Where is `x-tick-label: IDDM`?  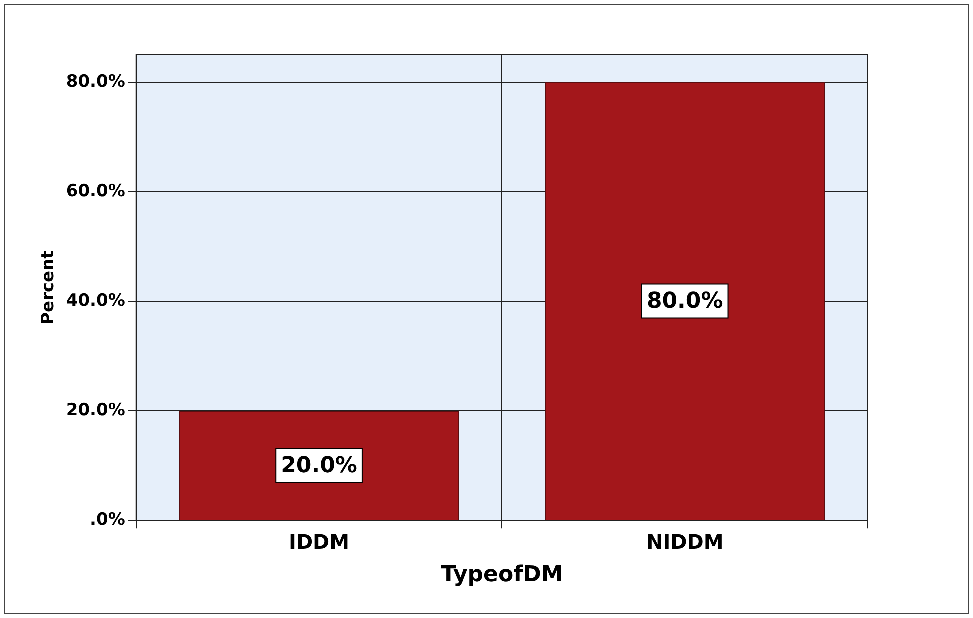
x-tick-label: IDDM is located at coordinates (319, 542).